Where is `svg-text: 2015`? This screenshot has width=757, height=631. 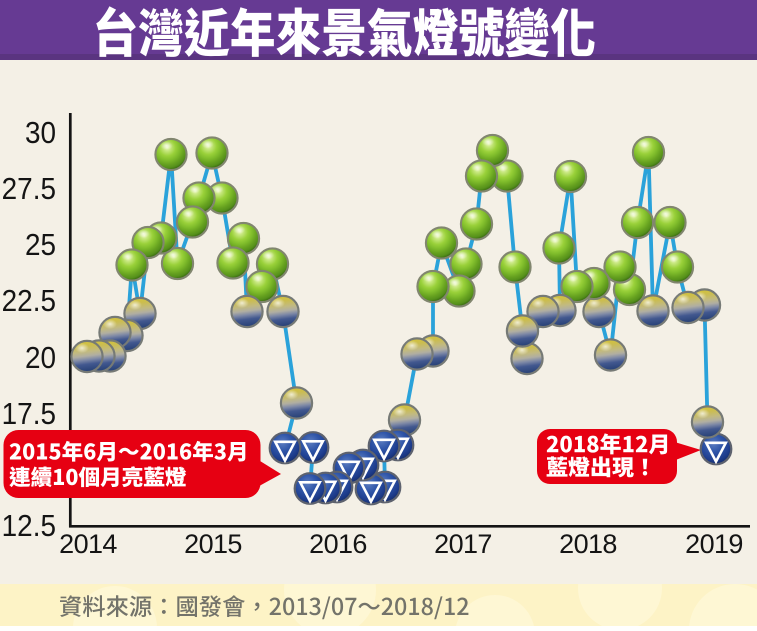 svg-text: 2015 is located at coordinates (213, 544).